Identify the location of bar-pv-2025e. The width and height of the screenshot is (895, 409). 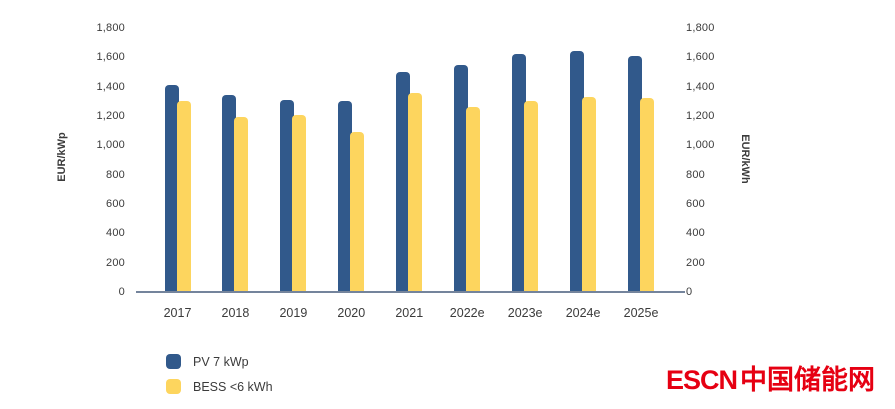
(635, 173).